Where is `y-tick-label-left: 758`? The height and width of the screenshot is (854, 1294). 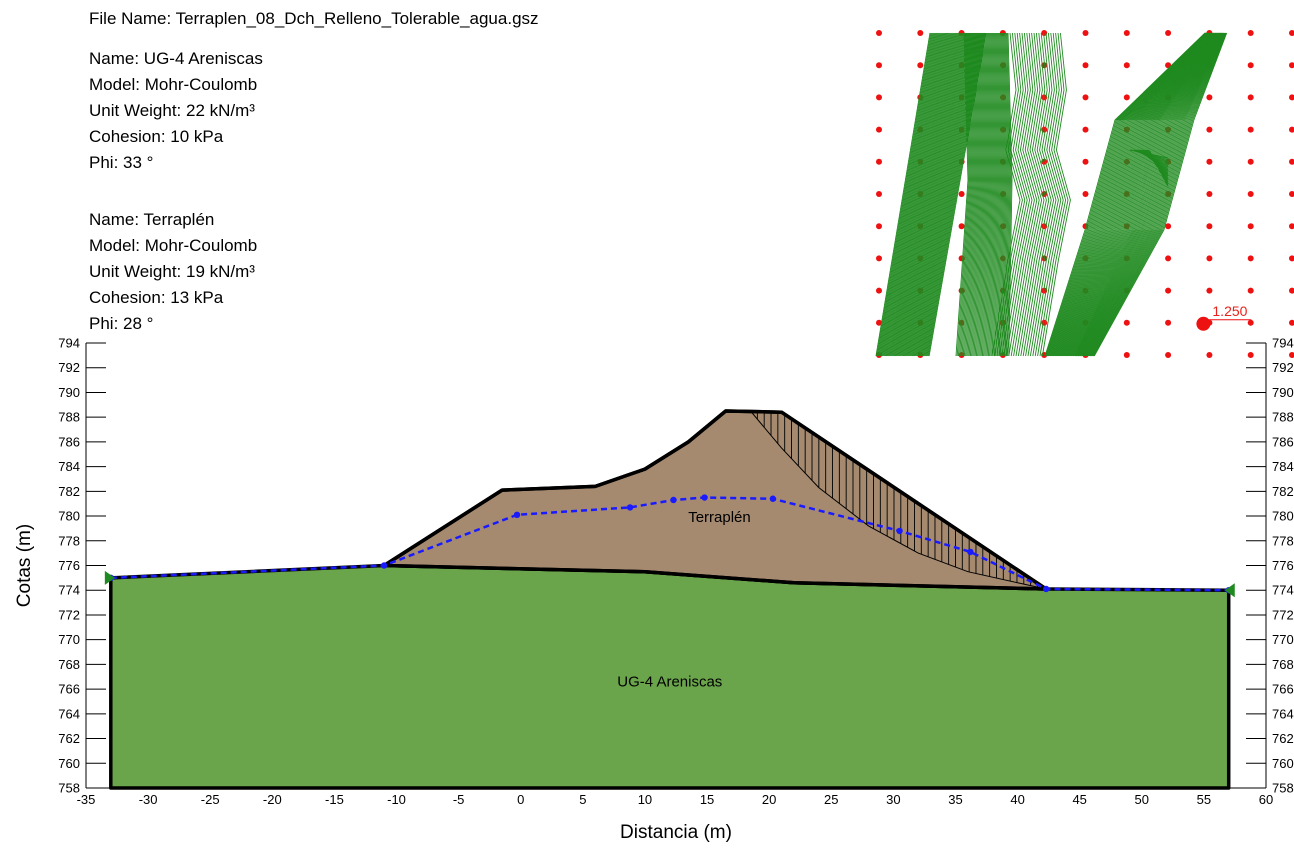
y-tick-label-left: 758 is located at coordinates (69, 788).